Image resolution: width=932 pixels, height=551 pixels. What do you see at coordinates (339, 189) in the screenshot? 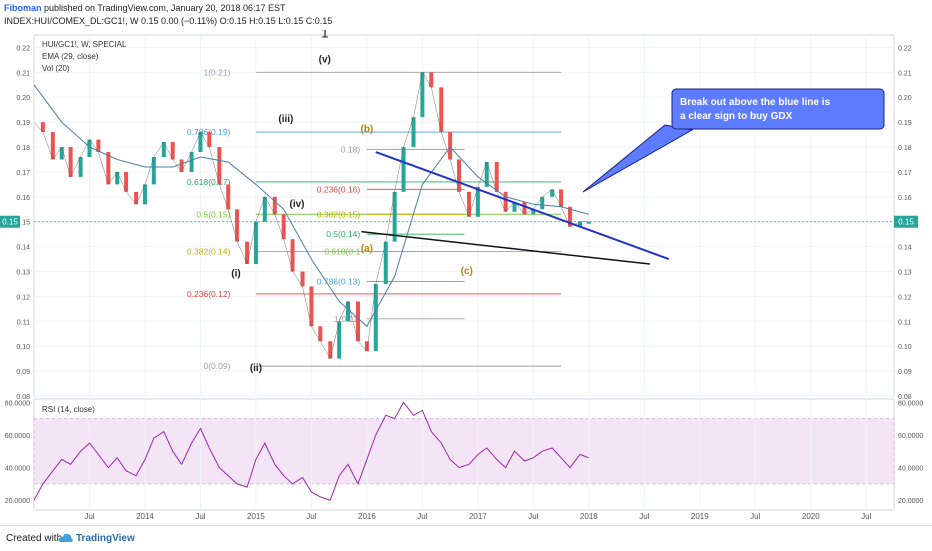
I see `fib-level-label: 0.236(0.16)` at bounding box center [339, 189].